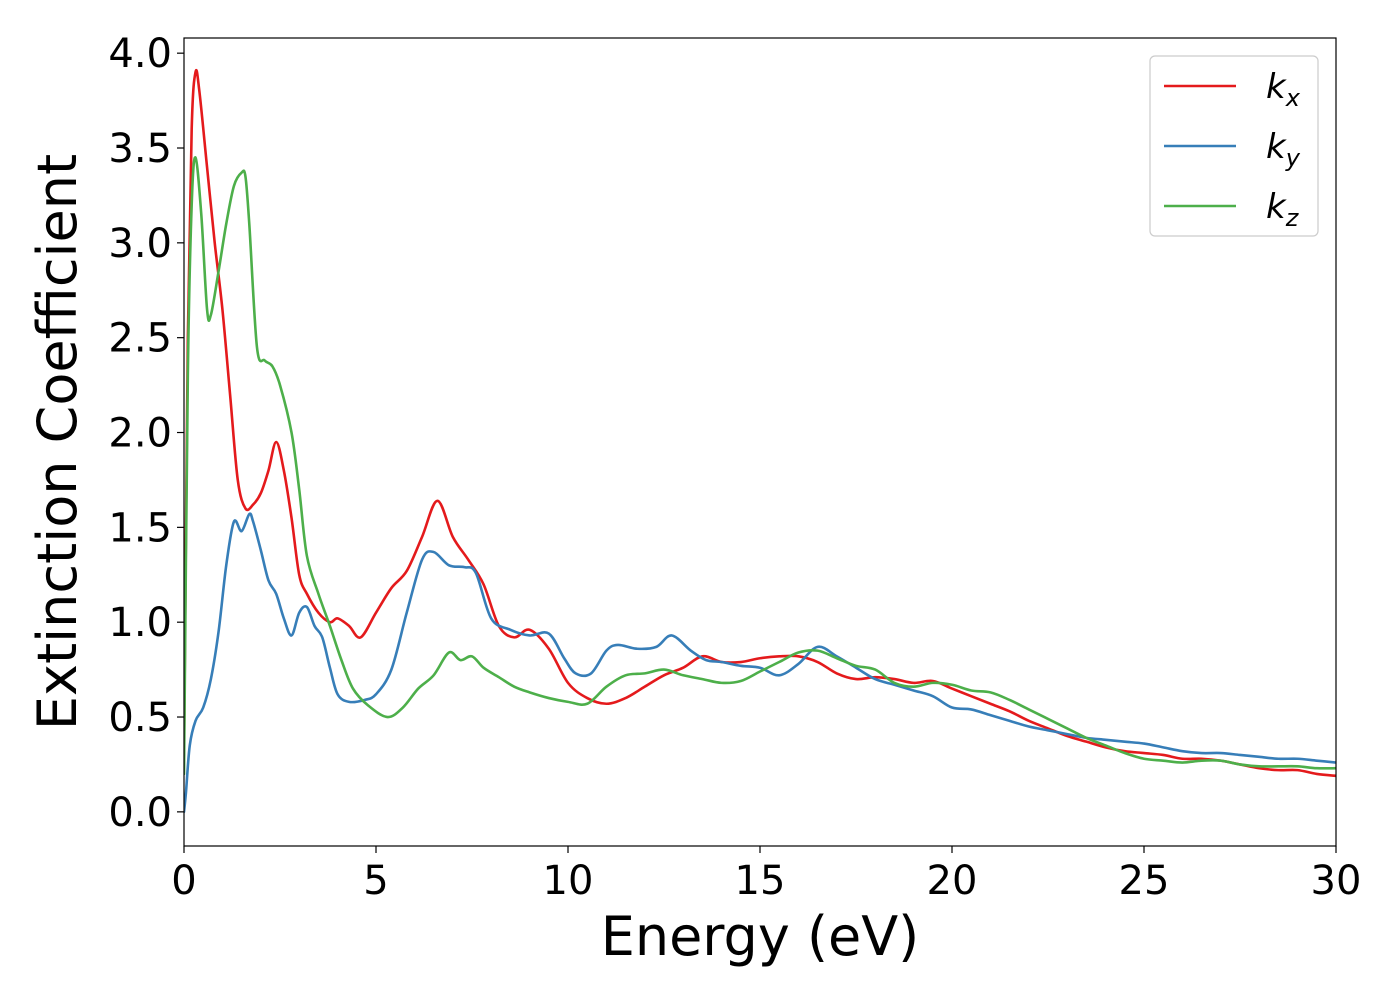 Image resolution: width=1400 pixels, height=1000 pixels. I want to click on y-axis: 0.0 0.5 1.0 1.5 2.0 2.5 3.0 3.5 4.0, so click(146, 433).